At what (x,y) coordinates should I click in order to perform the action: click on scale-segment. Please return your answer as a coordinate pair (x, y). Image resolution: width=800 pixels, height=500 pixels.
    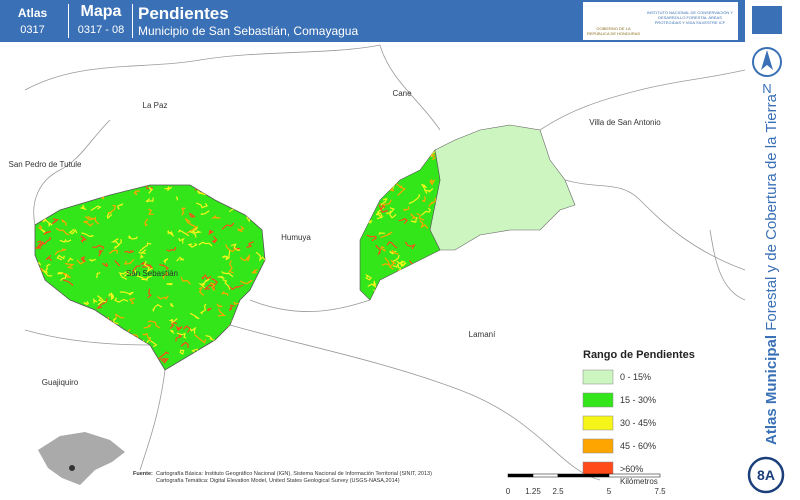
    Looking at the image, I should click on (545, 475).